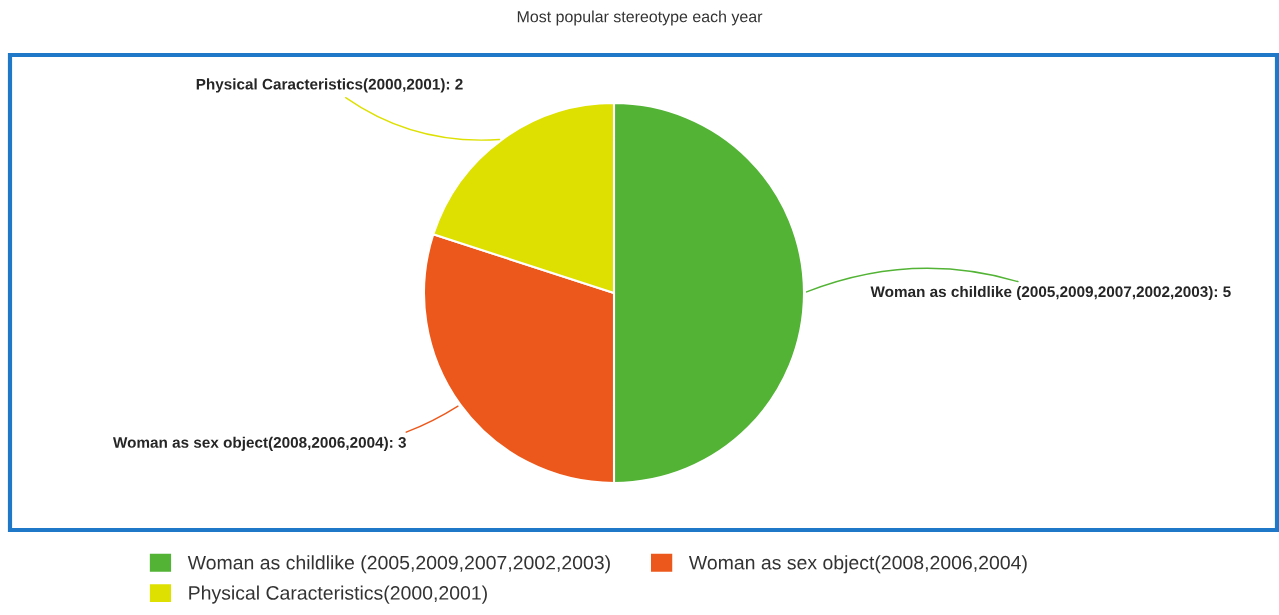 This screenshot has width=1279, height=615. Describe the element at coordinates (259, 443) in the screenshot. I see `data-label: Woman as sex object(2008,2006,2004): 3` at that location.